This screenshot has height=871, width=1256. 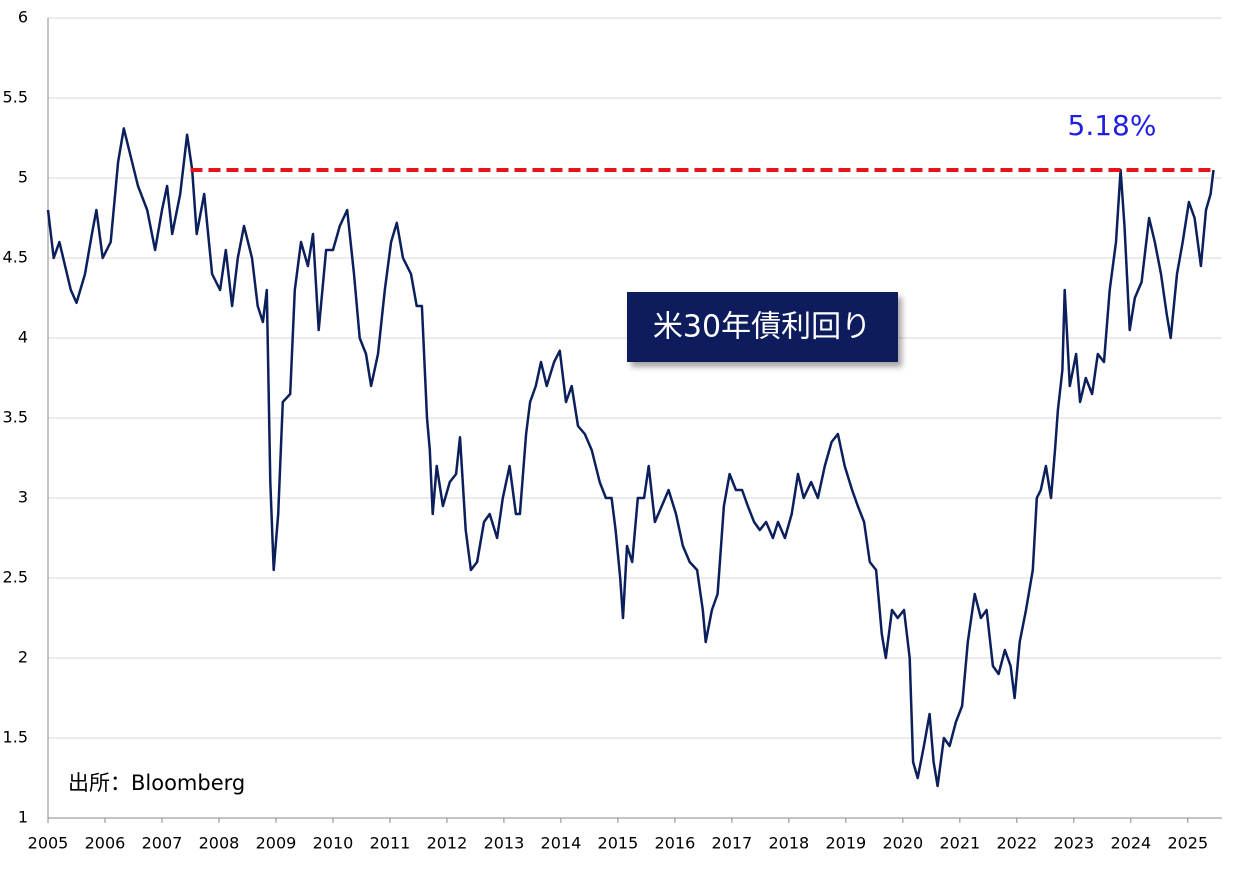 What do you see at coordinates (675, 843) in the screenshot?
I see `x-tick-label: 2016` at bounding box center [675, 843].